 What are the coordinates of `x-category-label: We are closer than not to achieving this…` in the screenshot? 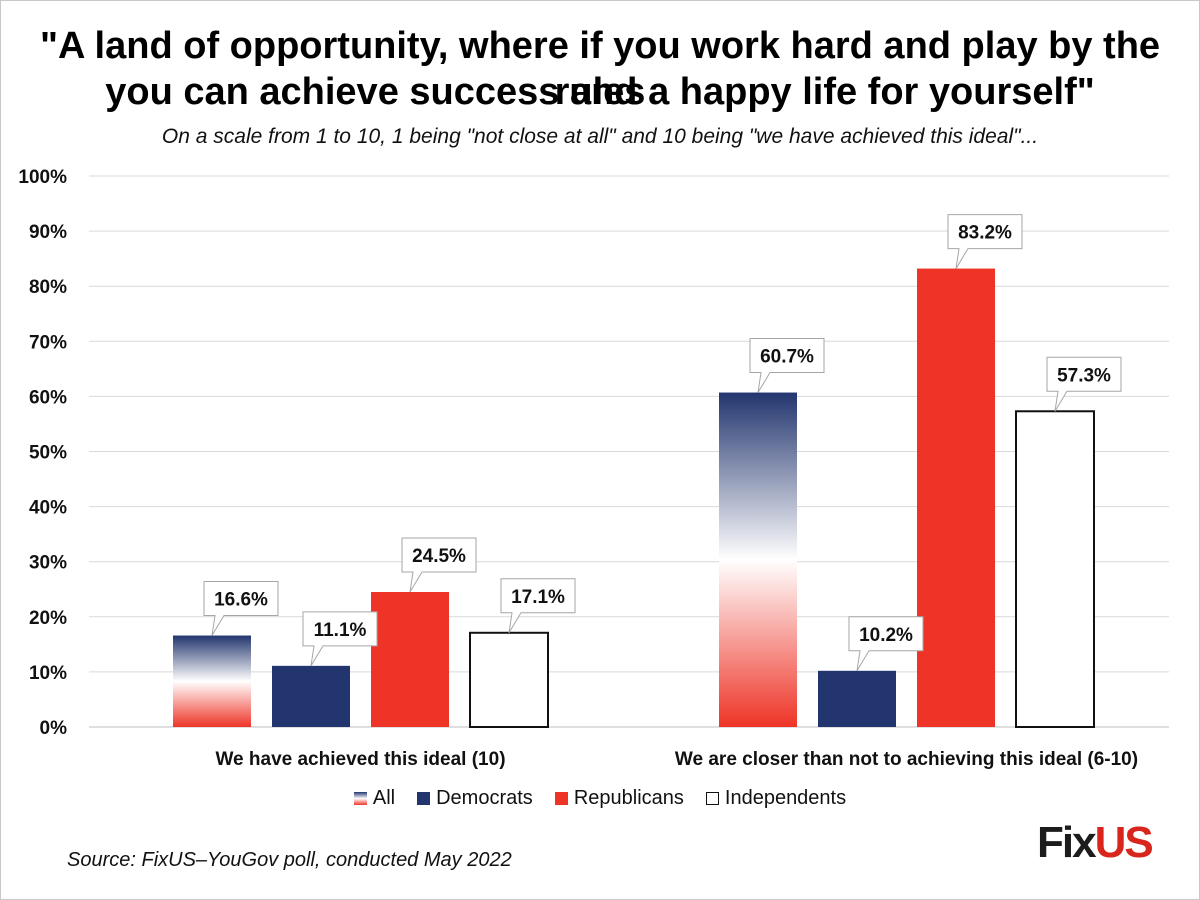 It's located at (906, 759).